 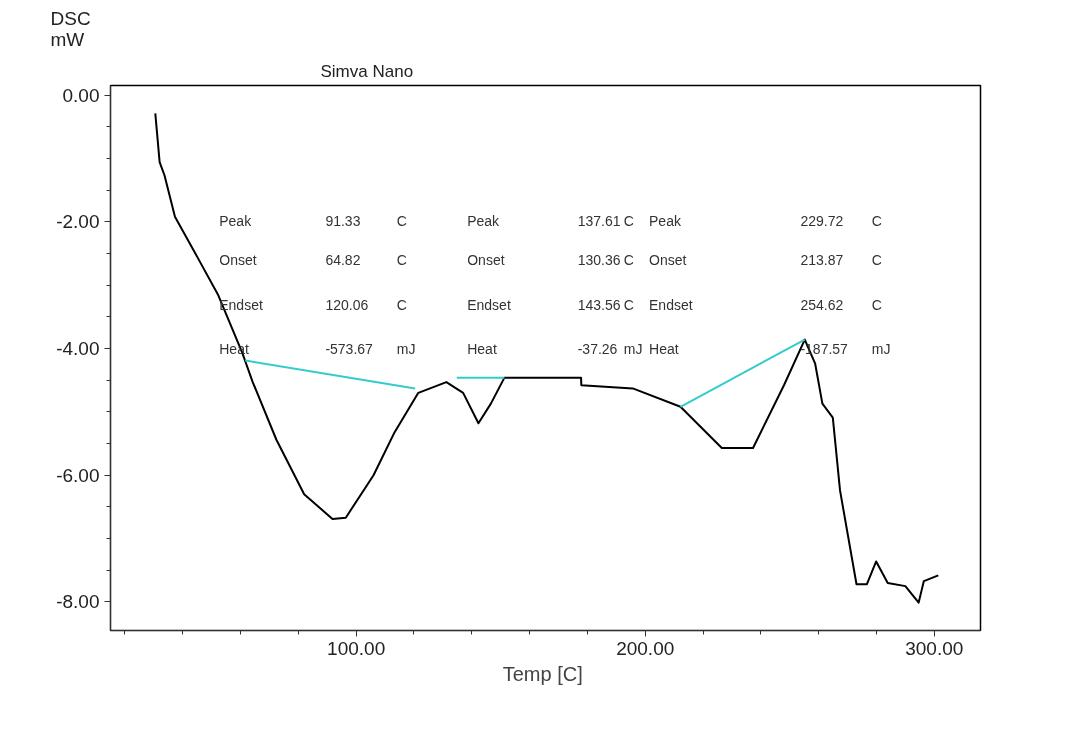 I want to click on annotation: -573.67, so click(x=349, y=349).